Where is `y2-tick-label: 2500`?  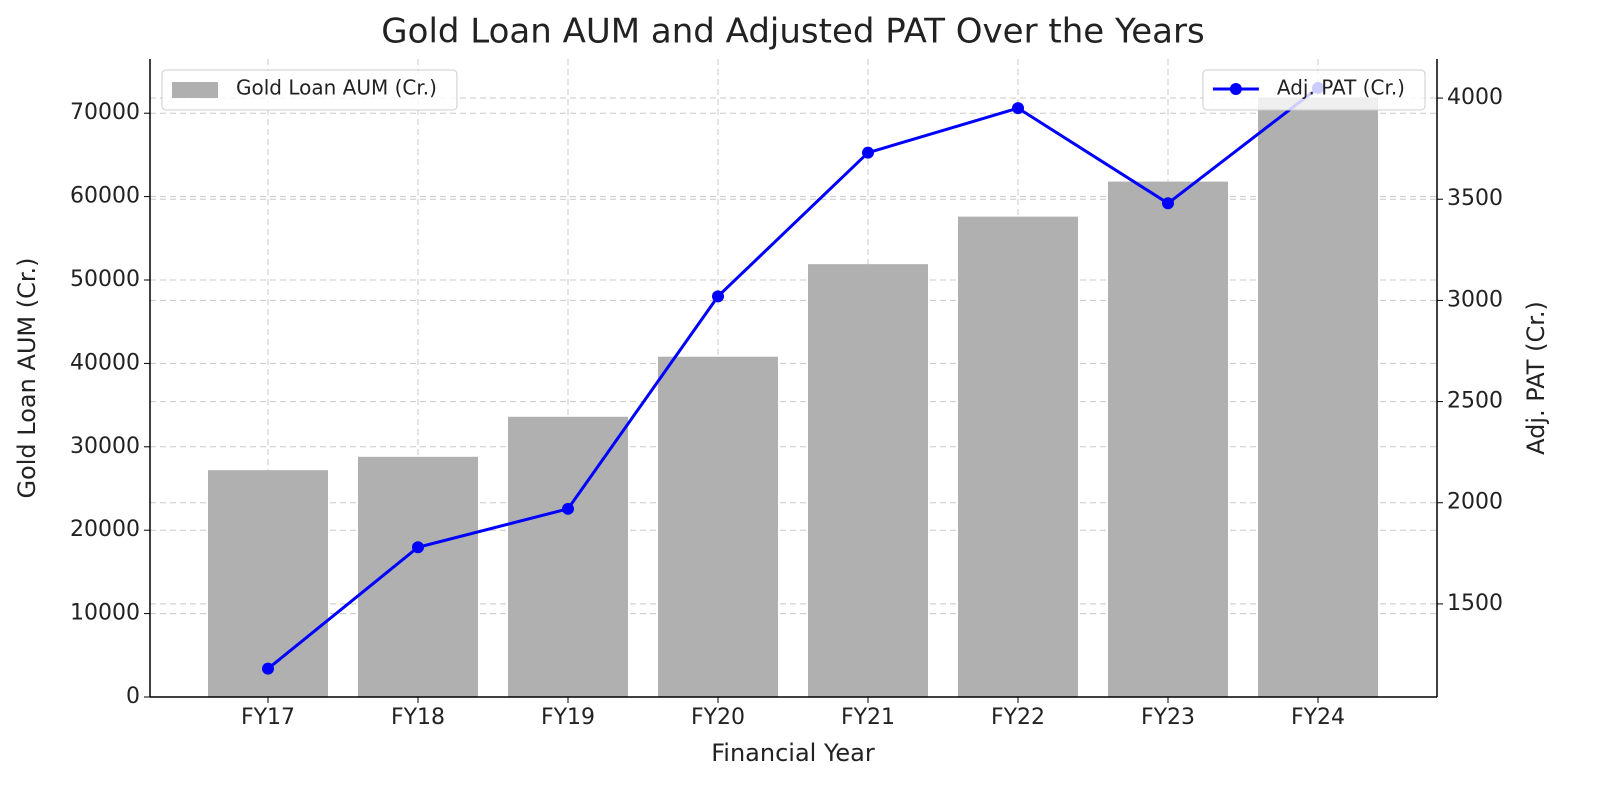
y2-tick-label: 2500 is located at coordinates (1475, 401).